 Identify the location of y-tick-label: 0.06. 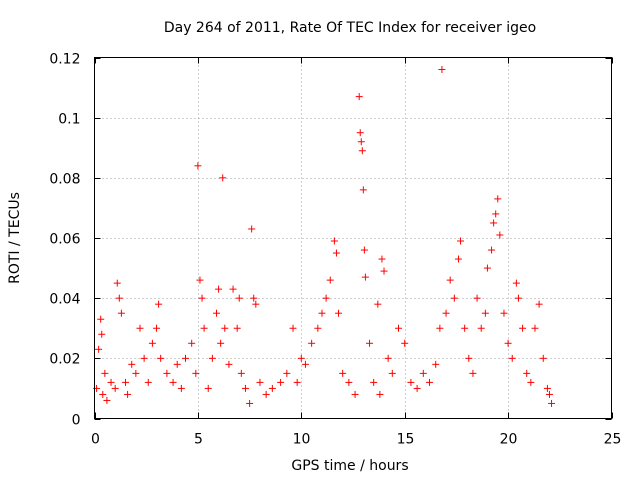
(64, 240).